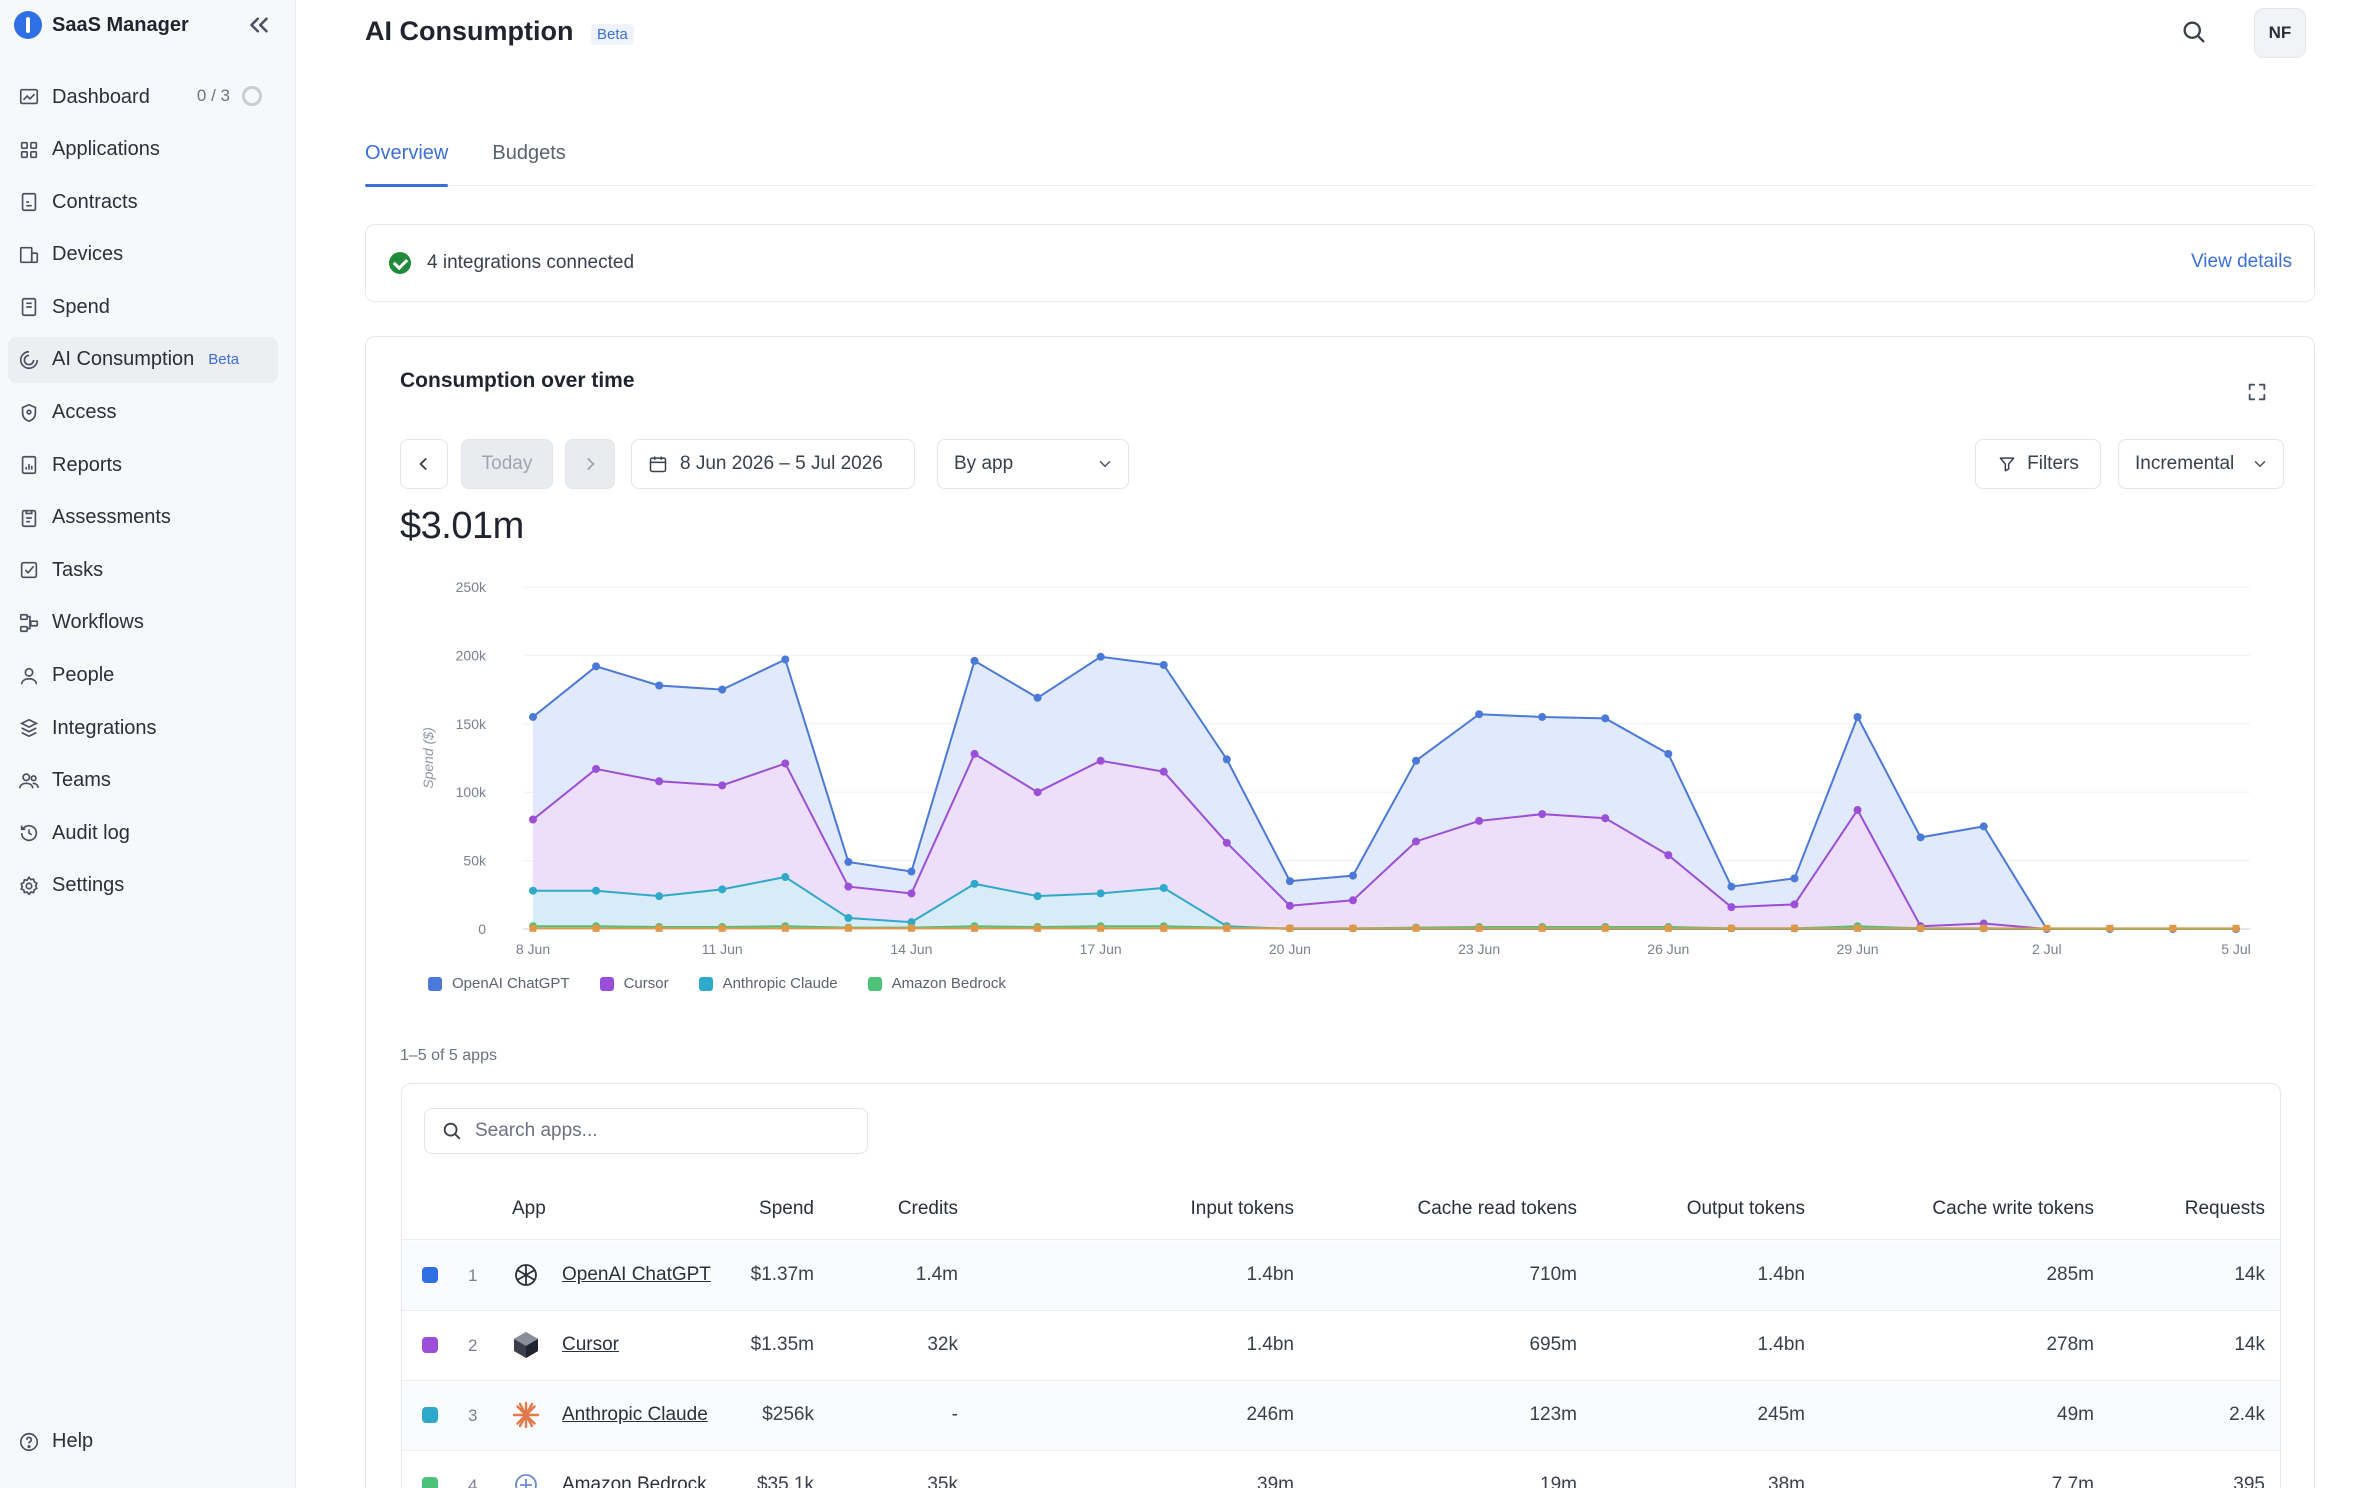 The image size is (2362, 1488). Describe the element at coordinates (143, 728) in the screenshot. I see `sidebar-item-integrations: Integrations` at that location.